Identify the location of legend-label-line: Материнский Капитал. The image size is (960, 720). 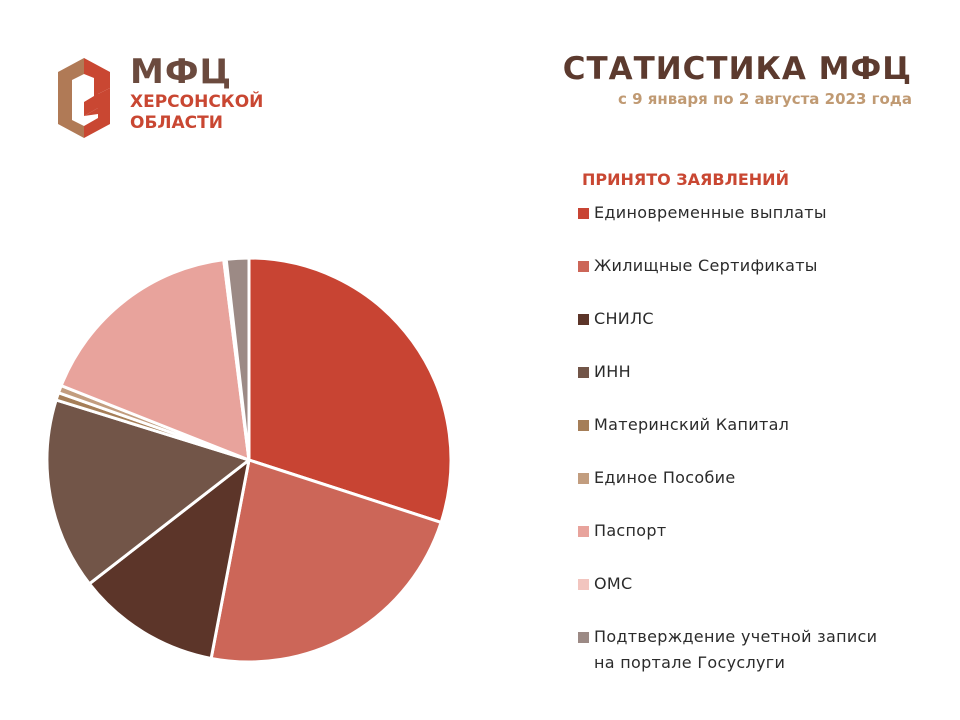
(692, 424).